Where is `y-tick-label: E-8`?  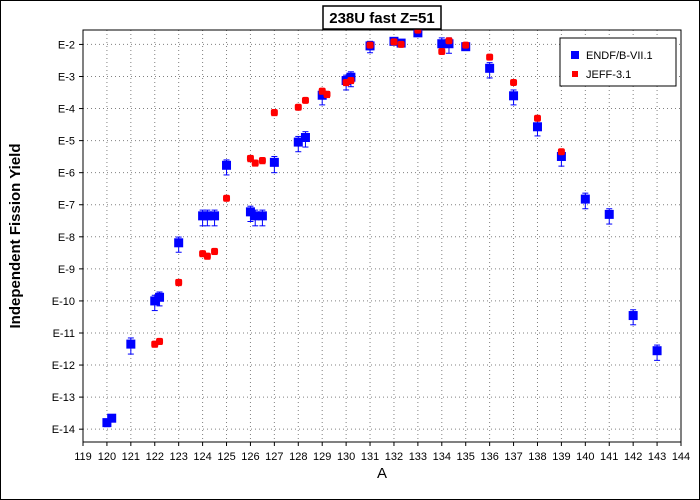
y-tick-label: E-8 is located at coordinates (66, 238).